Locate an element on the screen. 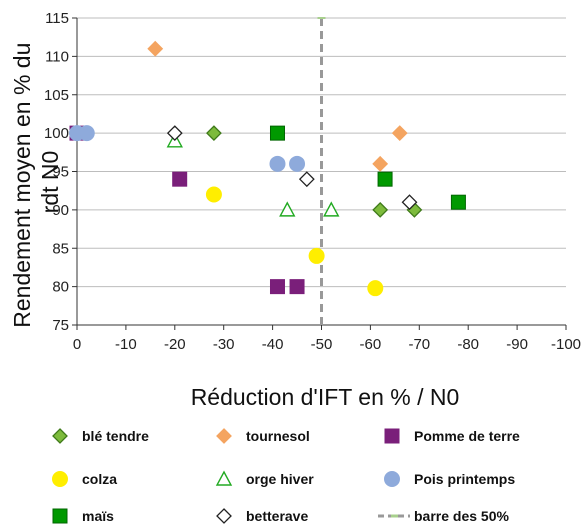 Image resolution: width=584 pixels, height=530 pixels. legend-label-mais: maïs is located at coordinates (98, 516).